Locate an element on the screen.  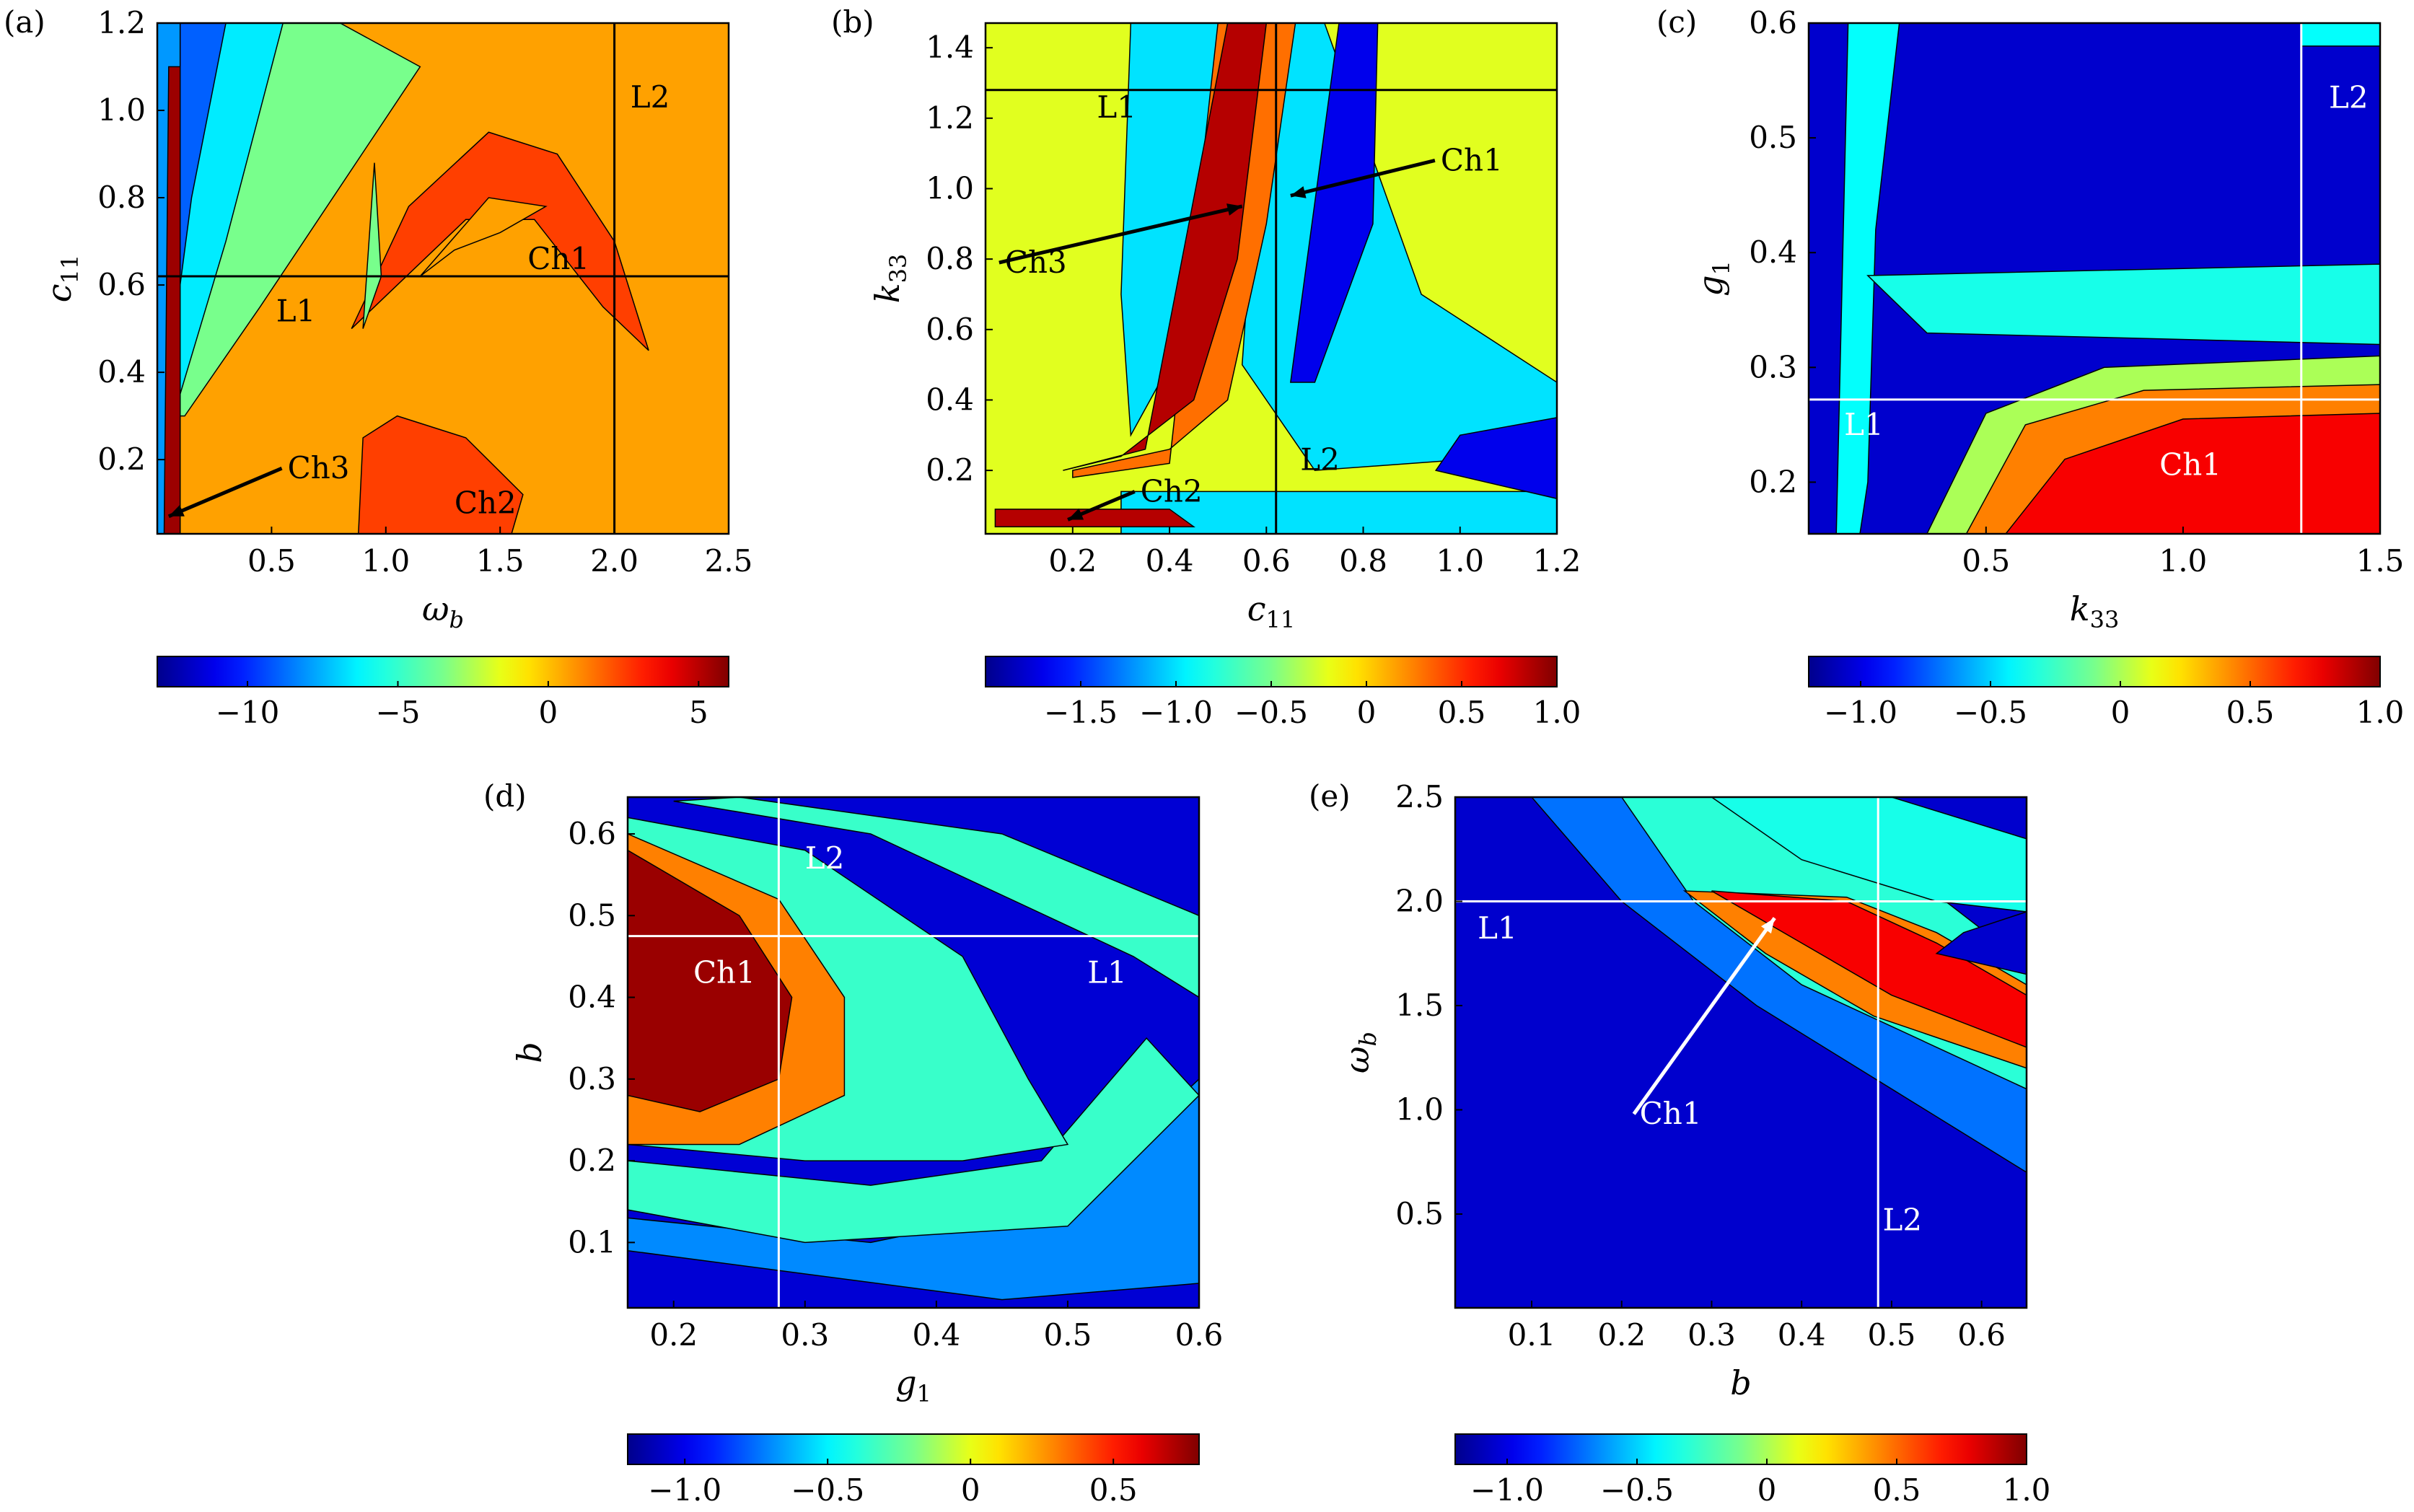
x-axis-label: g1 is located at coordinates (913, 1385).